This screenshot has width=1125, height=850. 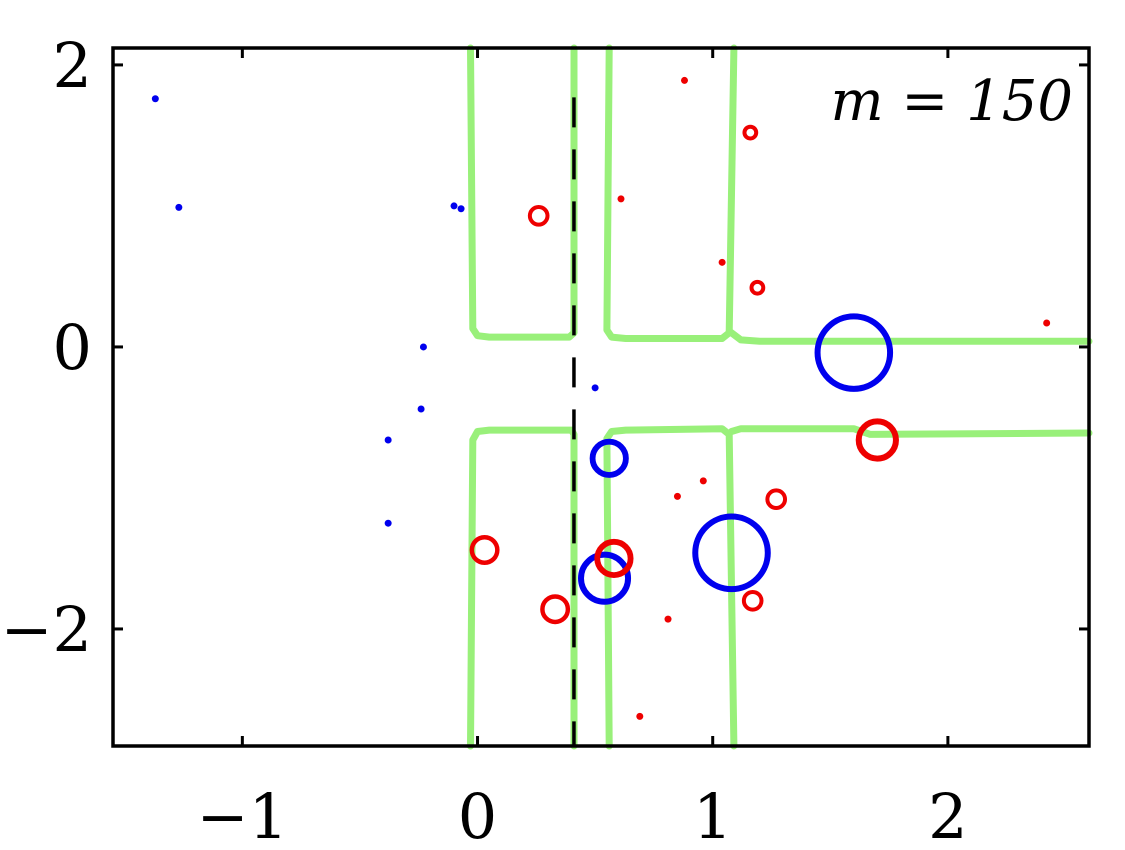 I want to click on y-tick-label: 0, so click(x=72, y=347).